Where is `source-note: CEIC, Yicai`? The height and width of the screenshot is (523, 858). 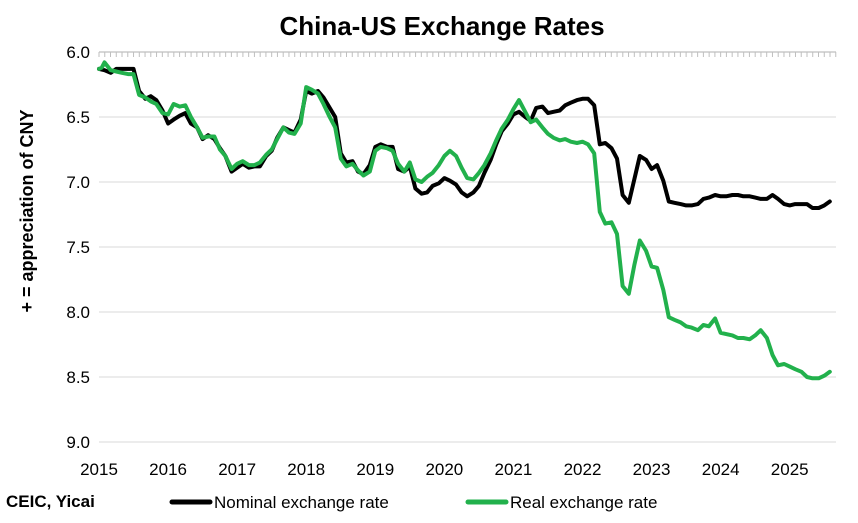
source-note: CEIC, Yicai is located at coordinates (50, 501).